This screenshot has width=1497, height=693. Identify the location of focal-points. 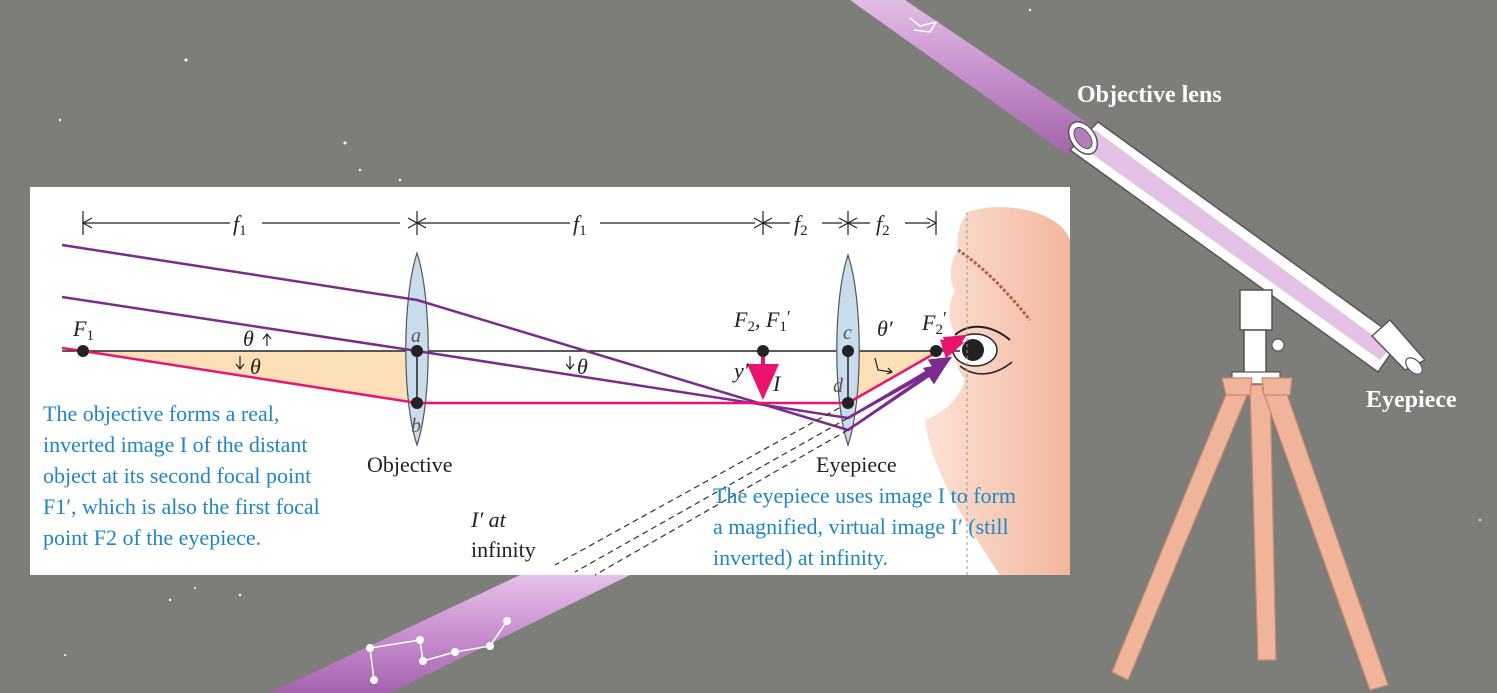
(509, 377).